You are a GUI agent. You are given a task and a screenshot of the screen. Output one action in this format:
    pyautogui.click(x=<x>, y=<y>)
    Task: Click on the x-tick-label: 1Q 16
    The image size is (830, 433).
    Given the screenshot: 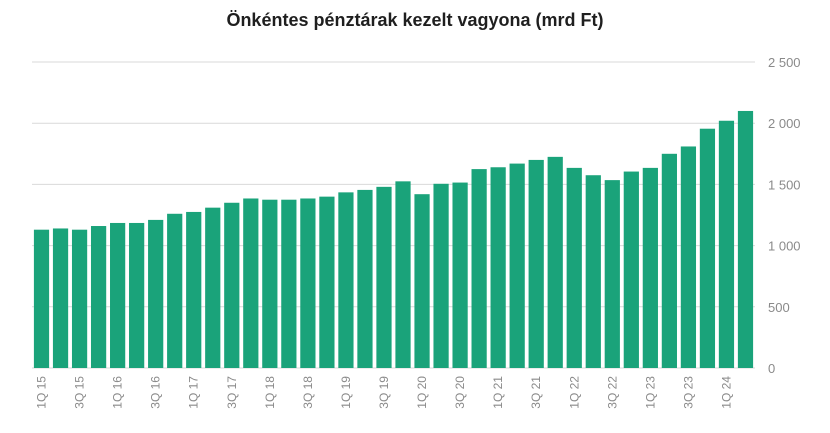 What is the action you would take?
    pyautogui.click(x=118, y=392)
    